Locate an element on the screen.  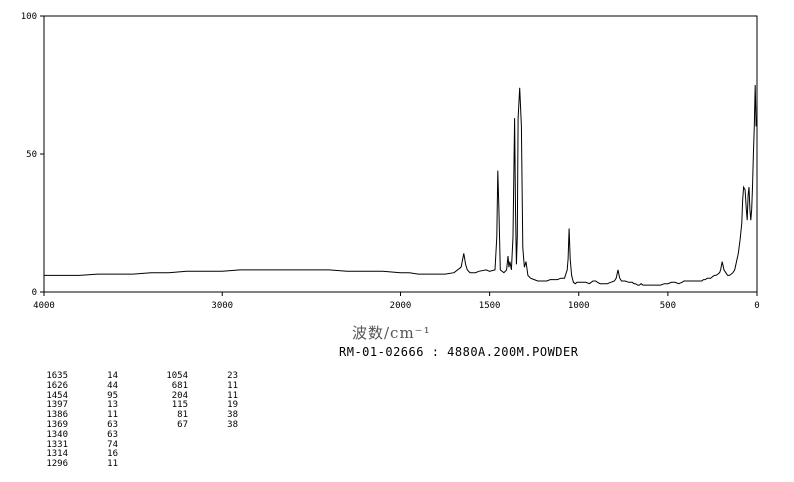
x-tick-label: 1500 is located at coordinates (490, 306).